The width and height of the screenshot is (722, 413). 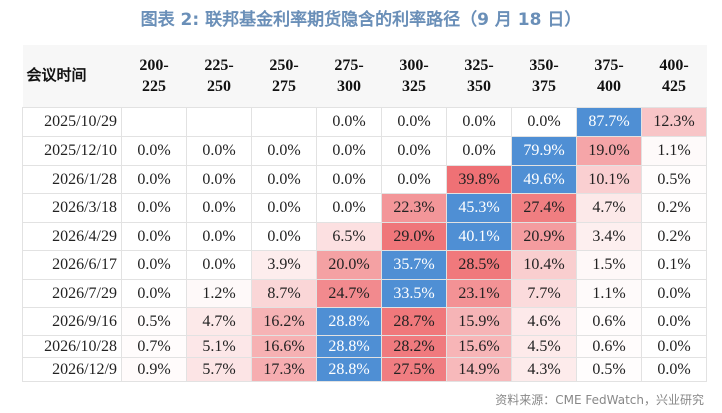 I want to click on probability-cell: 3.4%, so click(x=609, y=236).